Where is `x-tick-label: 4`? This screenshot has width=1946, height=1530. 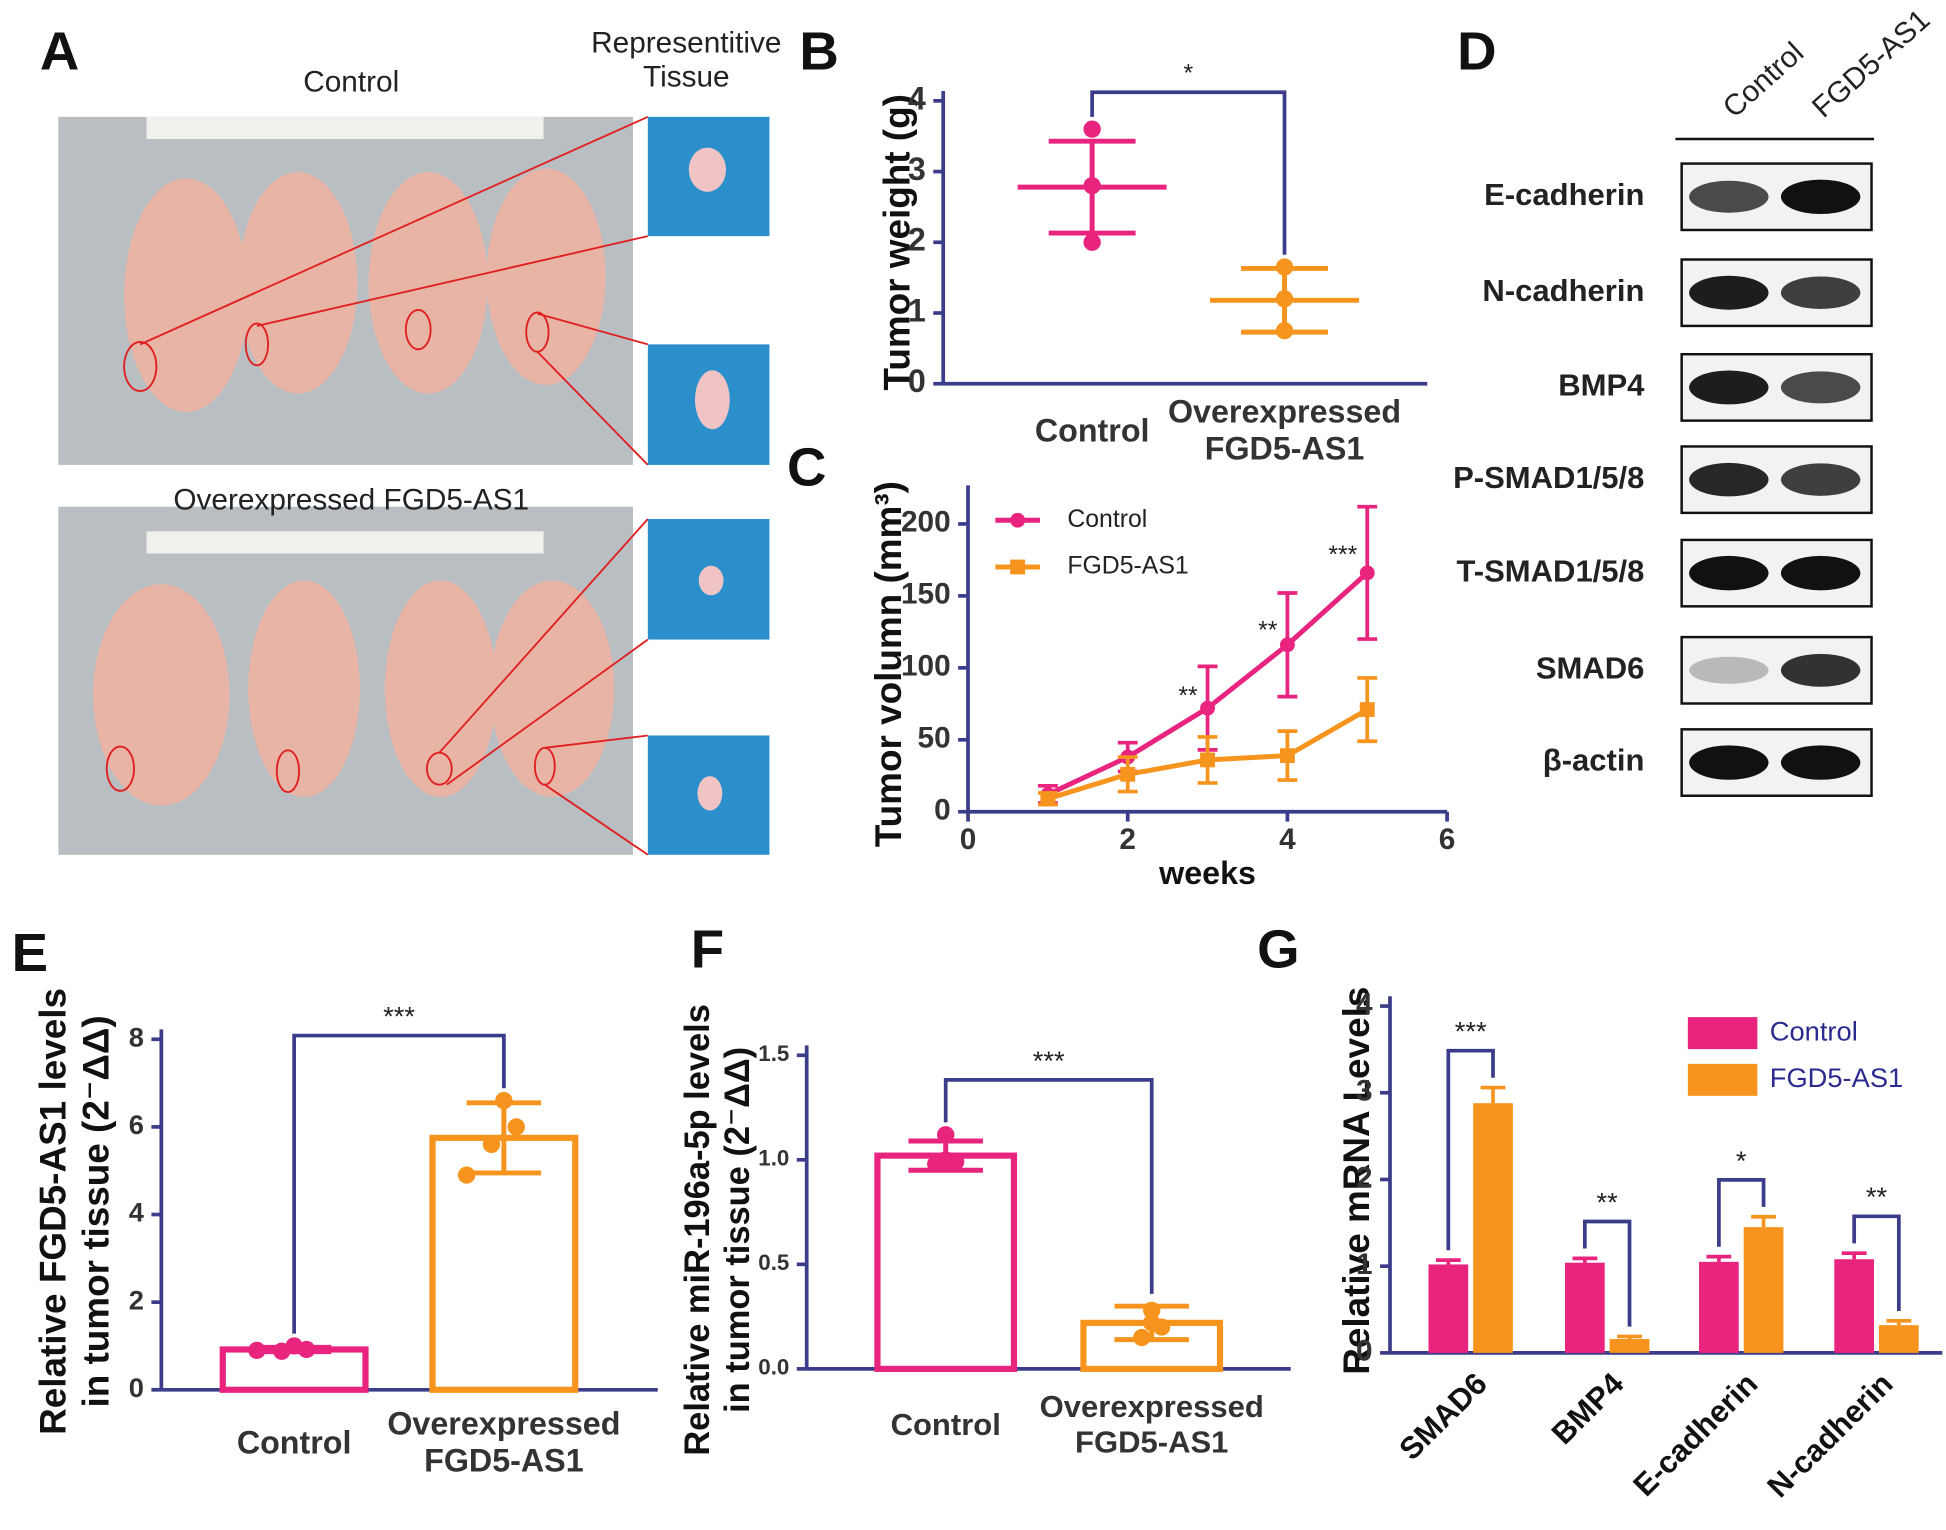
x-tick-label: 4 is located at coordinates (1287, 839).